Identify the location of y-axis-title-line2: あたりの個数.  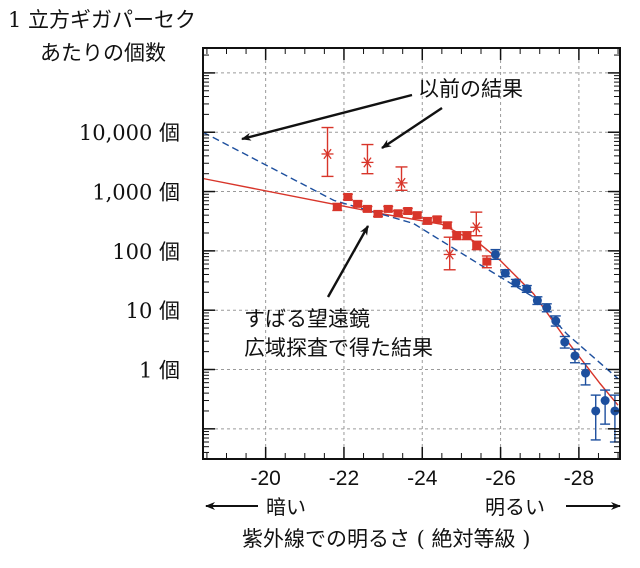
(103, 53).